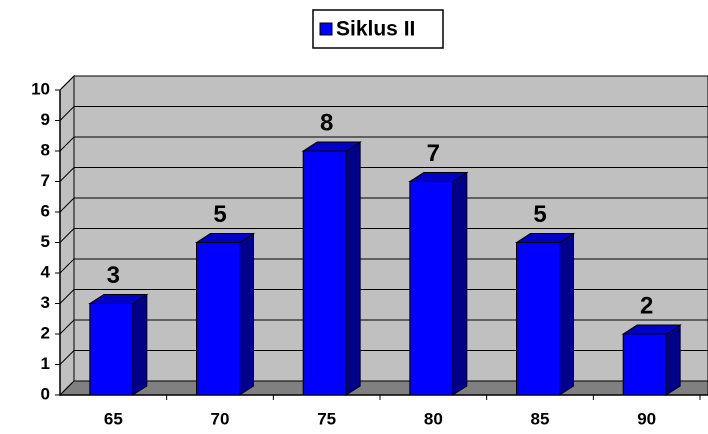 This screenshot has width=708, height=434. What do you see at coordinates (326, 29) in the screenshot?
I see `legend-swatch` at bounding box center [326, 29].